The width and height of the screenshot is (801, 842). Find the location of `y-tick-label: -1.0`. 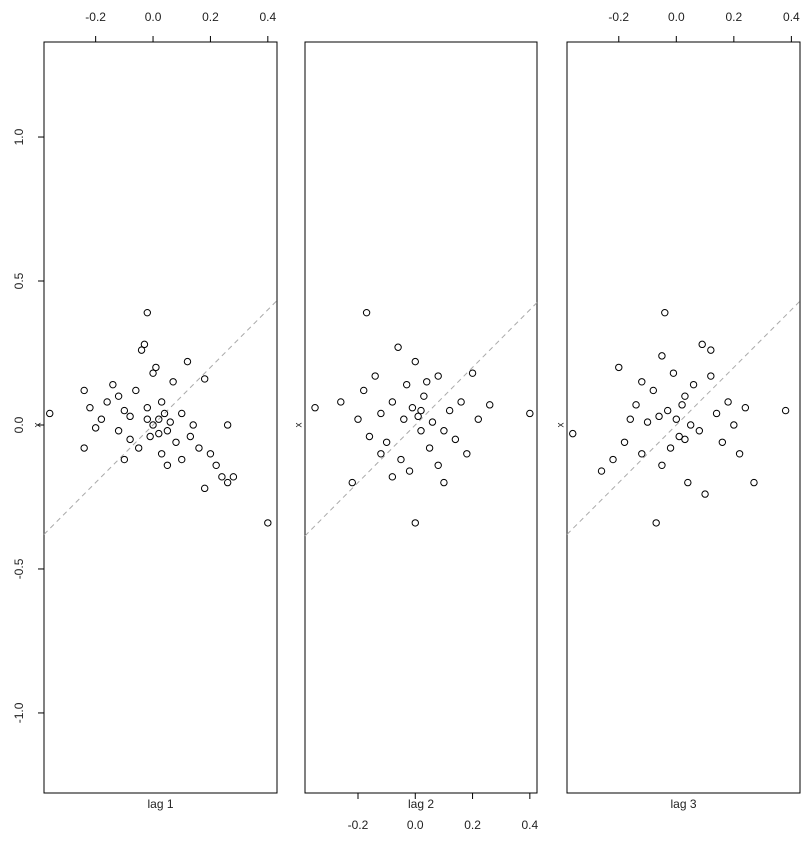

y-tick-label: -1.0 is located at coordinates (19, 712).